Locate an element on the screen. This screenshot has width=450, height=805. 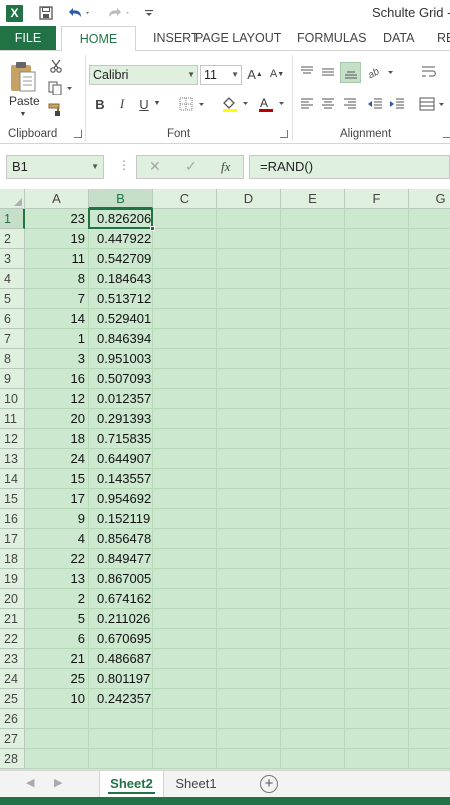
cell-a3: 11 is located at coordinates (57, 259).